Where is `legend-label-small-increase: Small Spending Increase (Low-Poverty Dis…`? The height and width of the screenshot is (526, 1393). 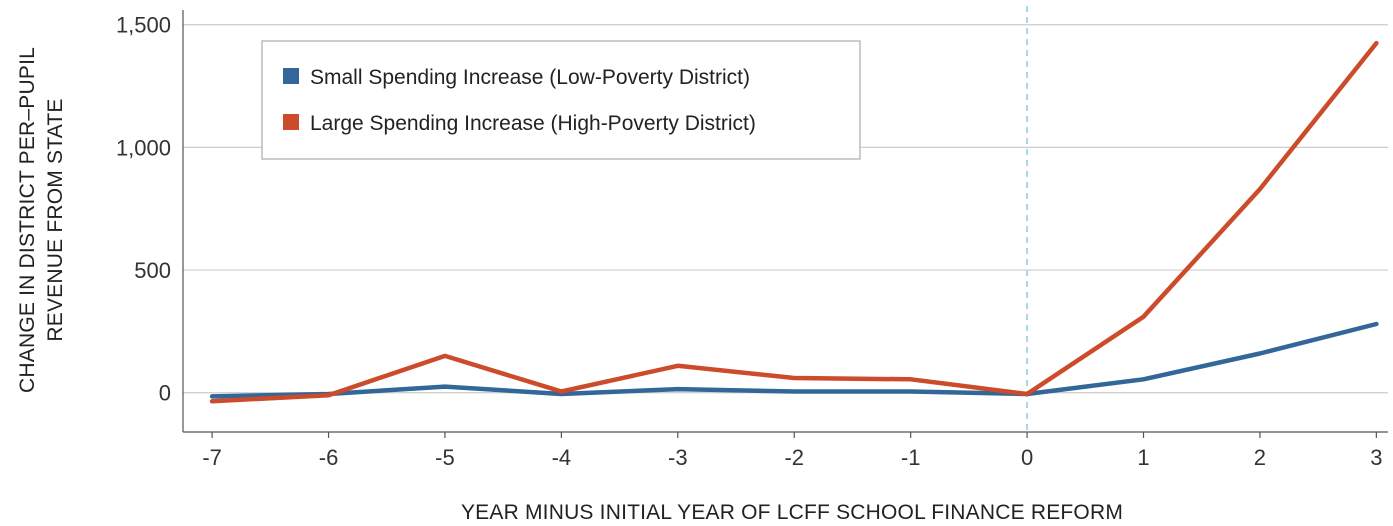 legend-label-small-increase: Small Spending Increase (Low-Poverty Dis… is located at coordinates (530, 77).